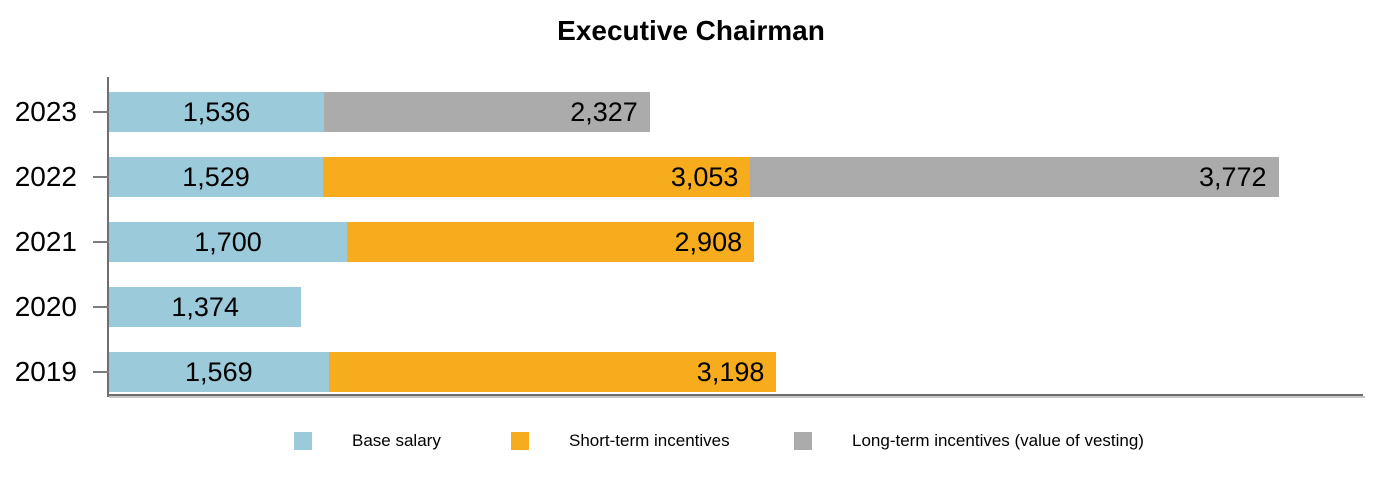 The width and height of the screenshot is (1382, 480). I want to click on bar-group: 1,700 2,908, so click(432, 242).